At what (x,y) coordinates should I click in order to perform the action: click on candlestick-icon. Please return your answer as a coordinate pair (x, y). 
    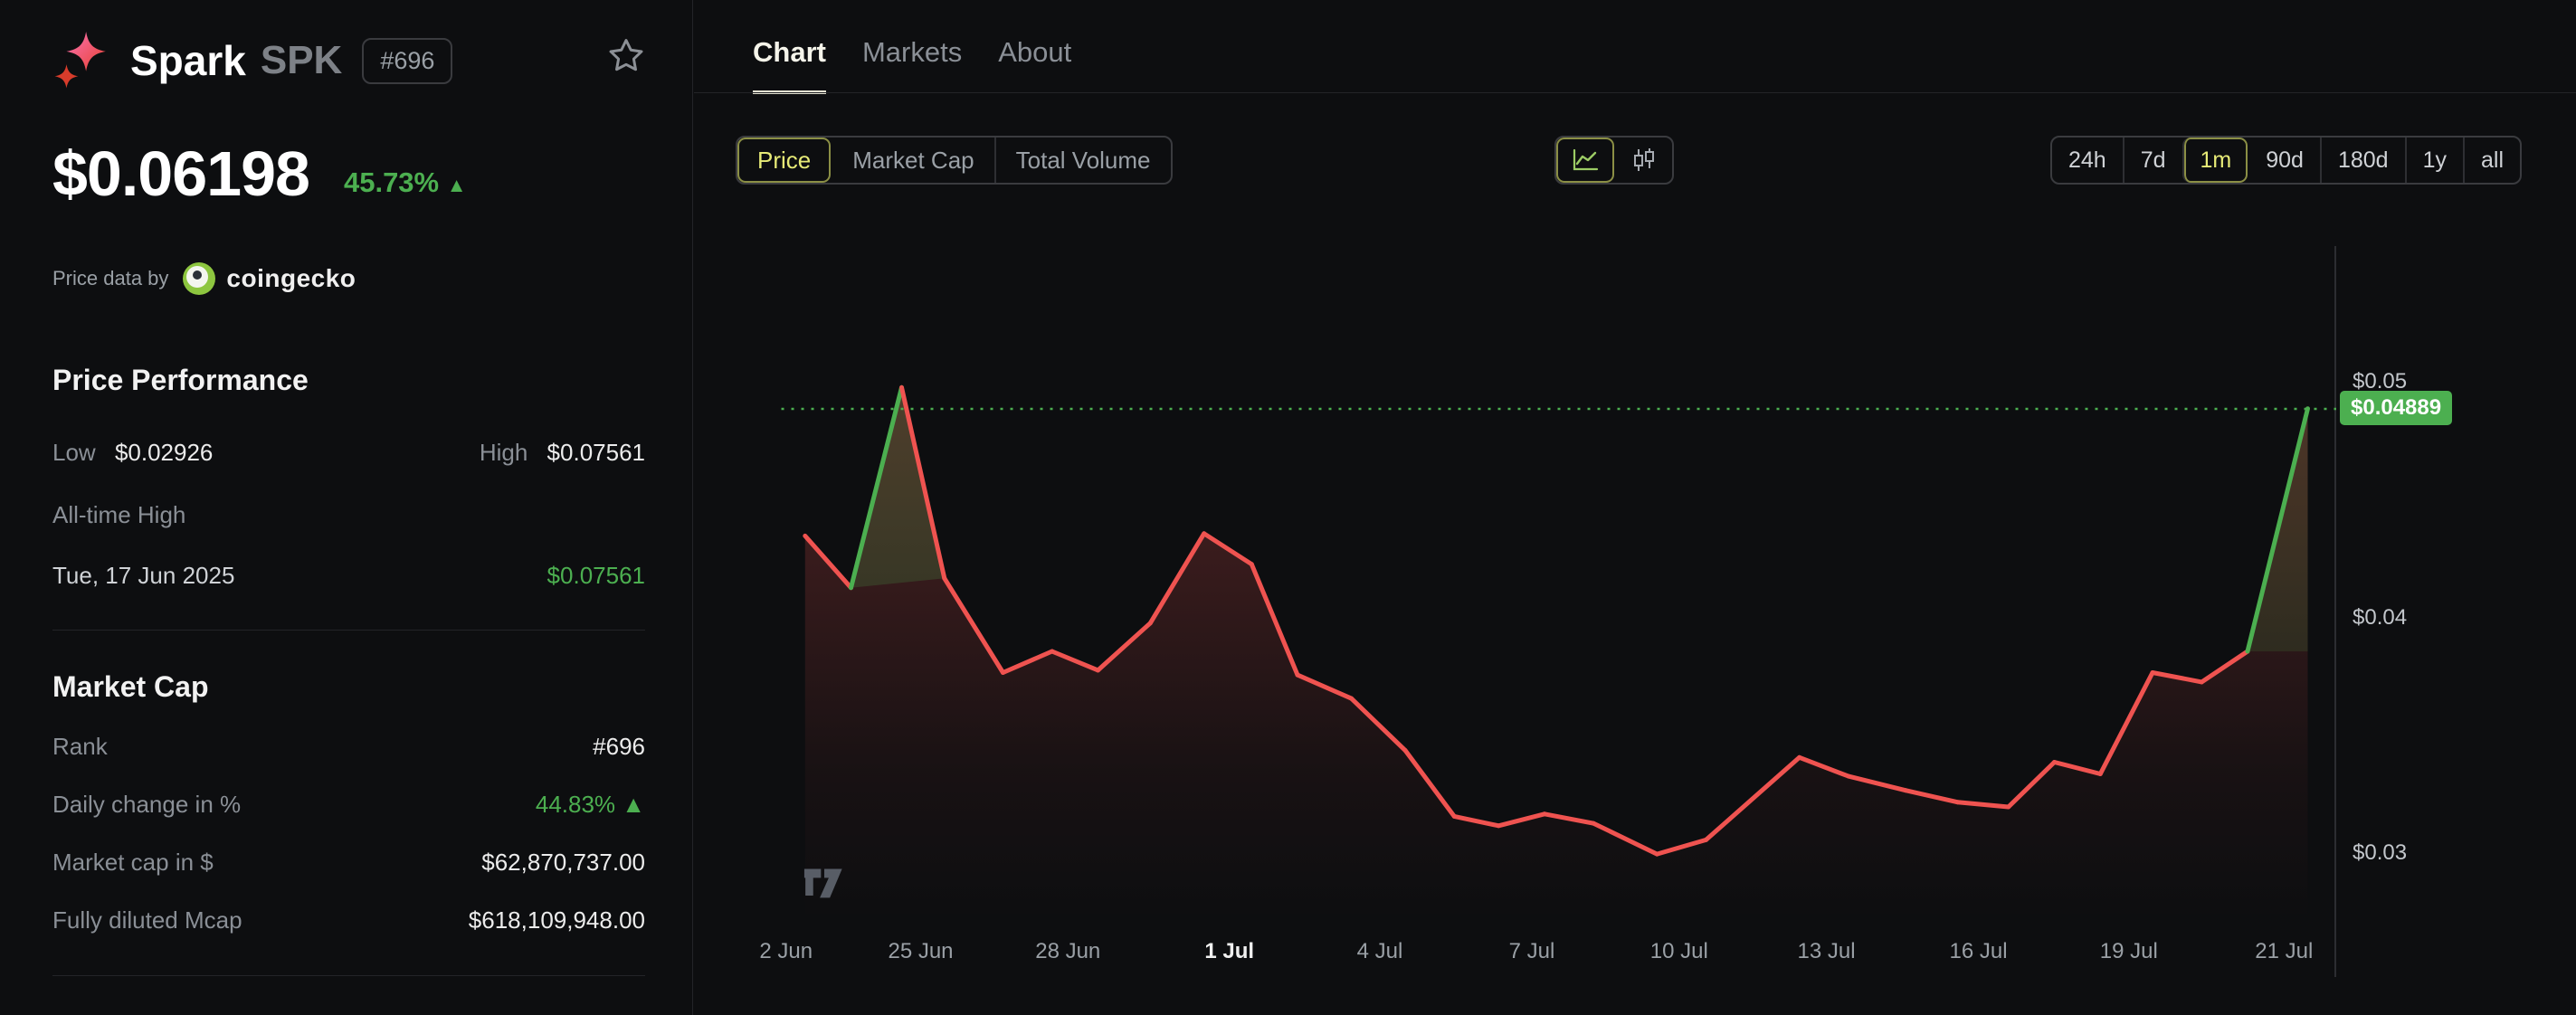
    Looking at the image, I should click on (1644, 159).